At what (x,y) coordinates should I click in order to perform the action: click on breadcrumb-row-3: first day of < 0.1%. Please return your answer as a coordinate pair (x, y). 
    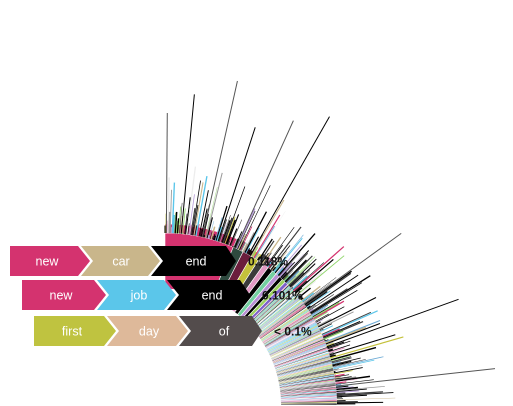
    Looking at the image, I should click on (173, 331).